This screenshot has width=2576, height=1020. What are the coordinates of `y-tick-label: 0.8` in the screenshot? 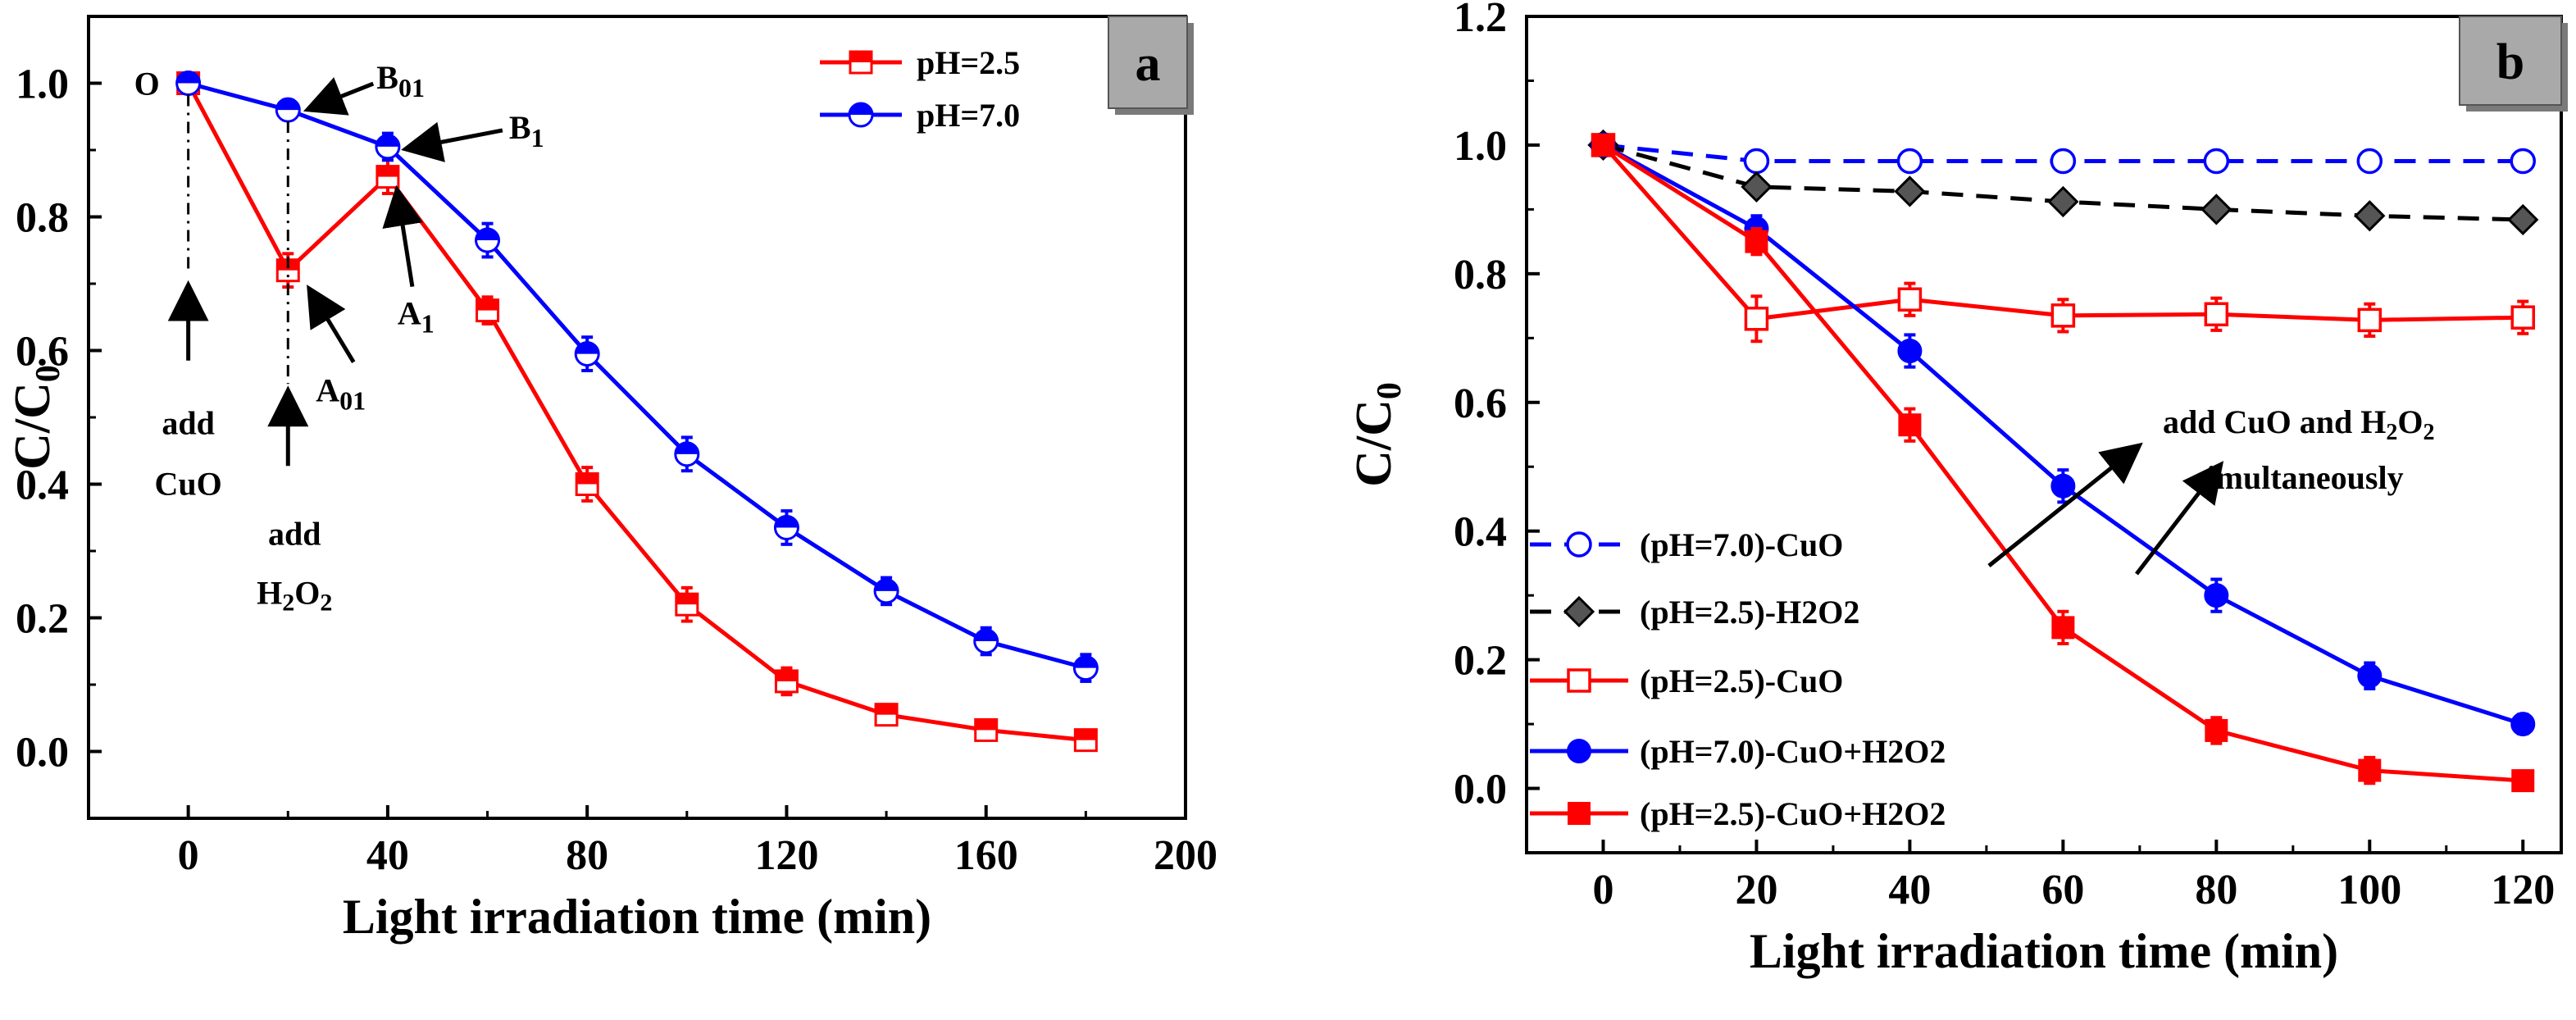 It's located at (1480, 275).